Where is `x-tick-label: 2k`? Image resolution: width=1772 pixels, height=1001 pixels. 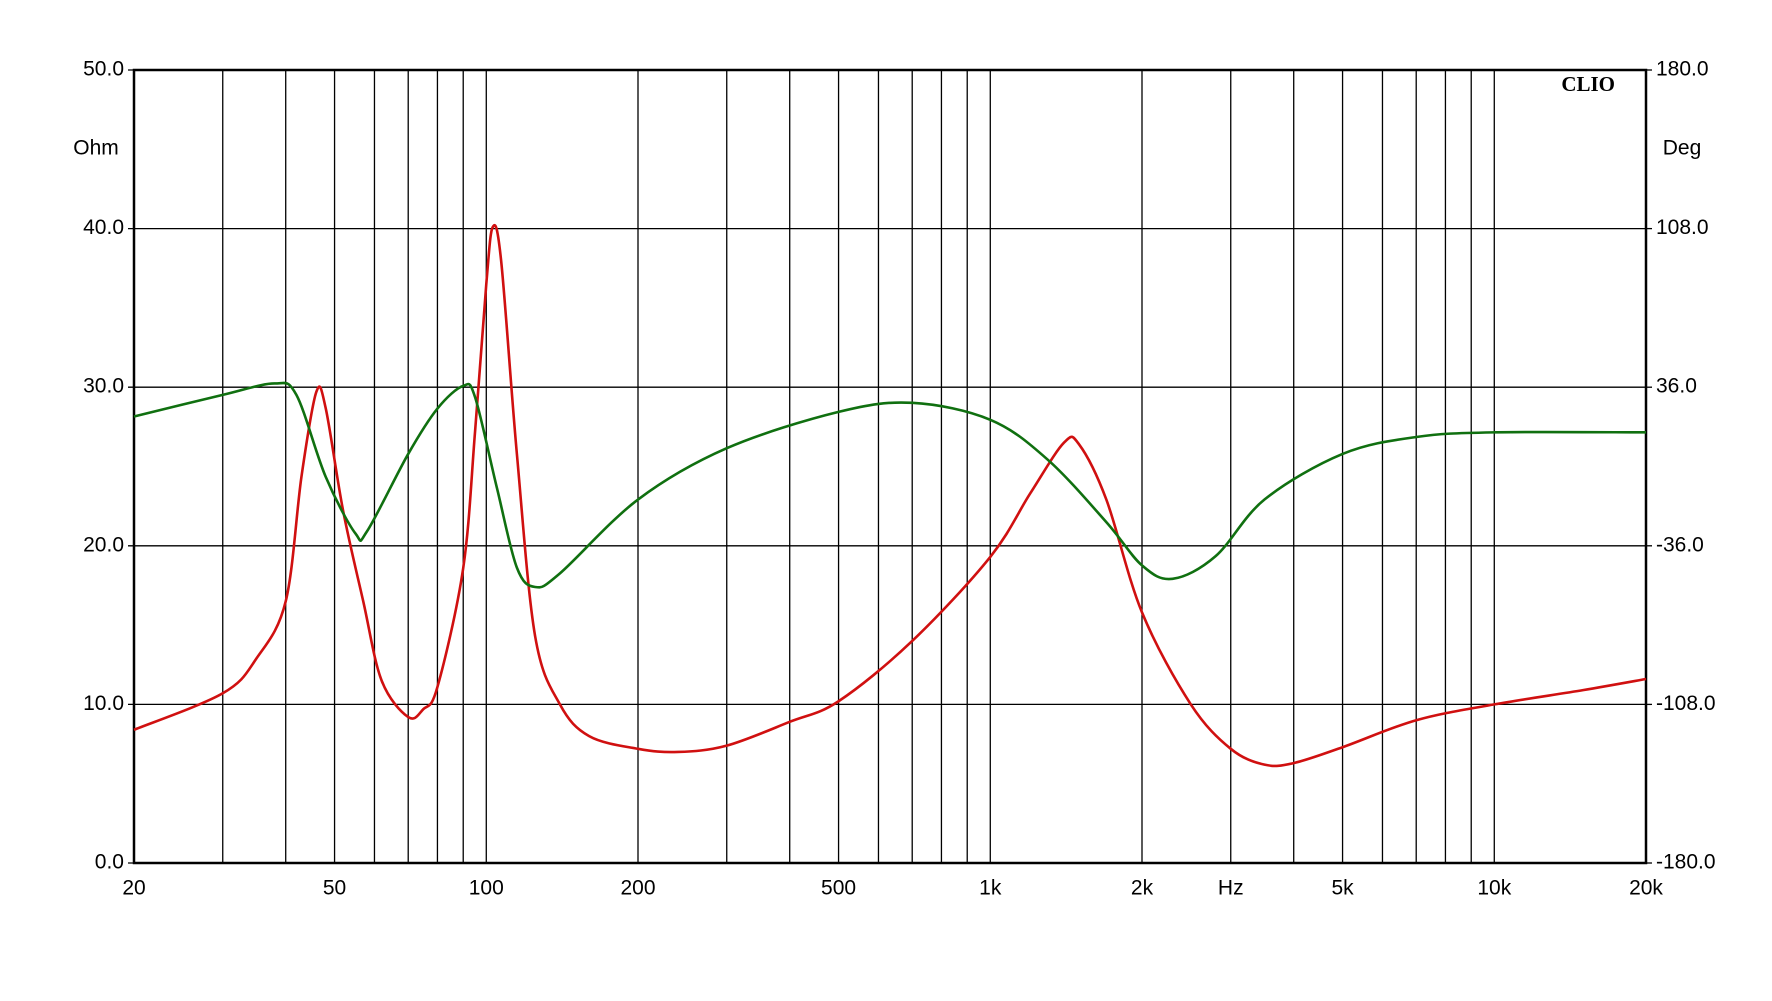 x-tick-label: 2k is located at coordinates (1142, 888).